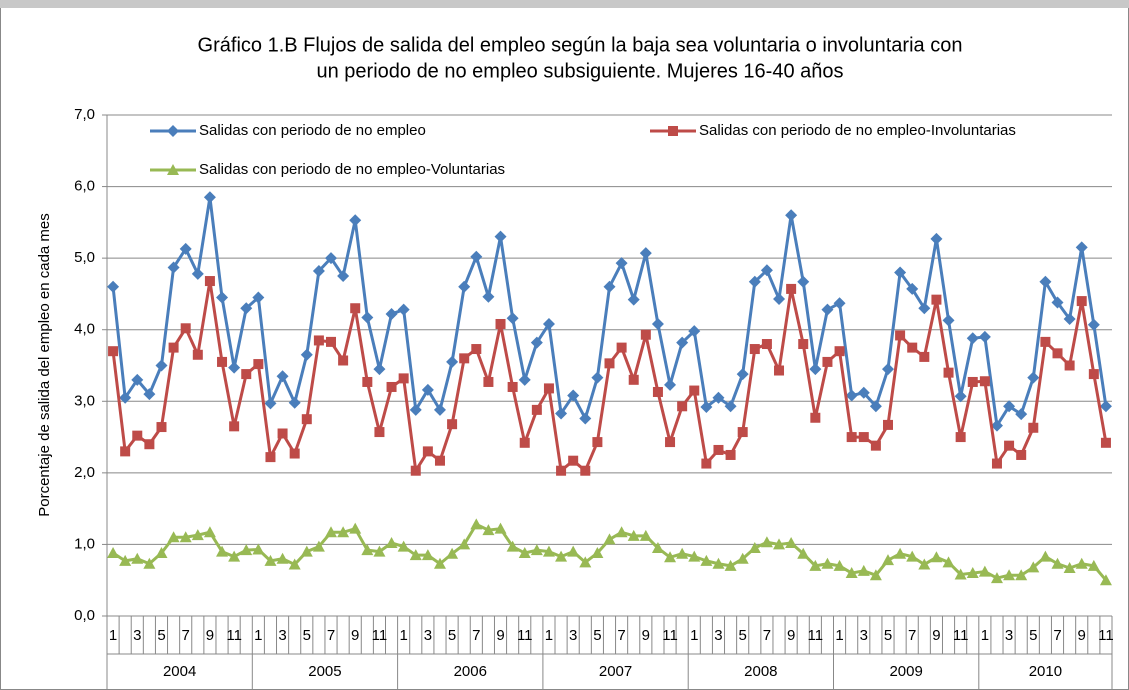 The height and width of the screenshot is (690, 1129). What do you see at coordinates (84, 472) in the screenshot?
I see `y-tick-label: 2,0` at bounding box center [84, 472].